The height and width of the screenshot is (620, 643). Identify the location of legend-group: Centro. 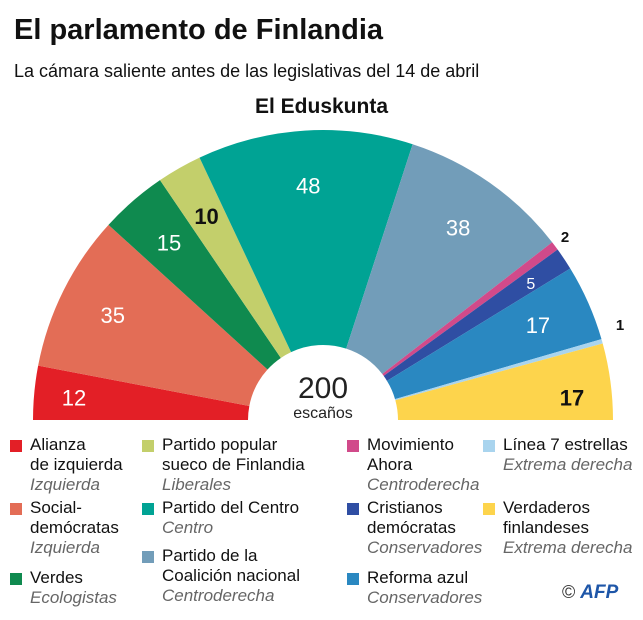
(188, 527).